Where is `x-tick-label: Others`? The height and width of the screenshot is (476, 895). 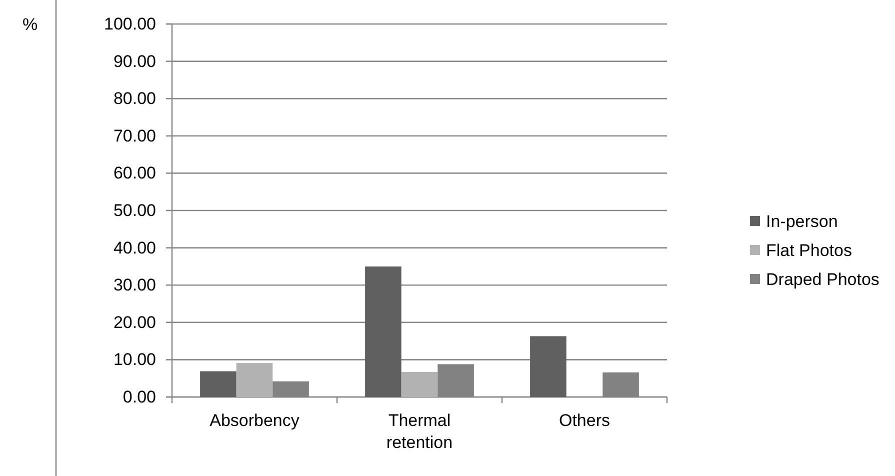 x-tick-label: Others is located at coordinates (584, 420).